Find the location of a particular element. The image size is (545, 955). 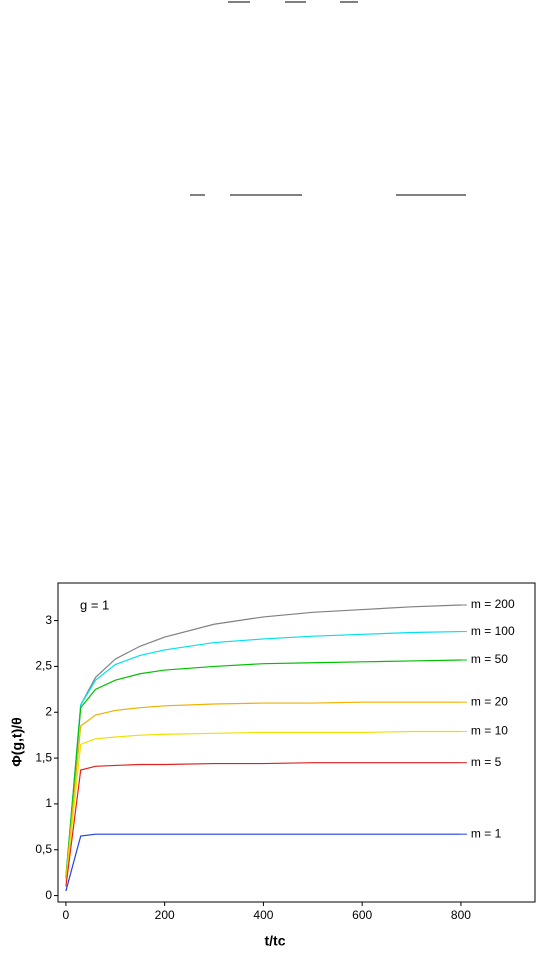

x-tick-label: 600 is located at coordinates (362, 915).